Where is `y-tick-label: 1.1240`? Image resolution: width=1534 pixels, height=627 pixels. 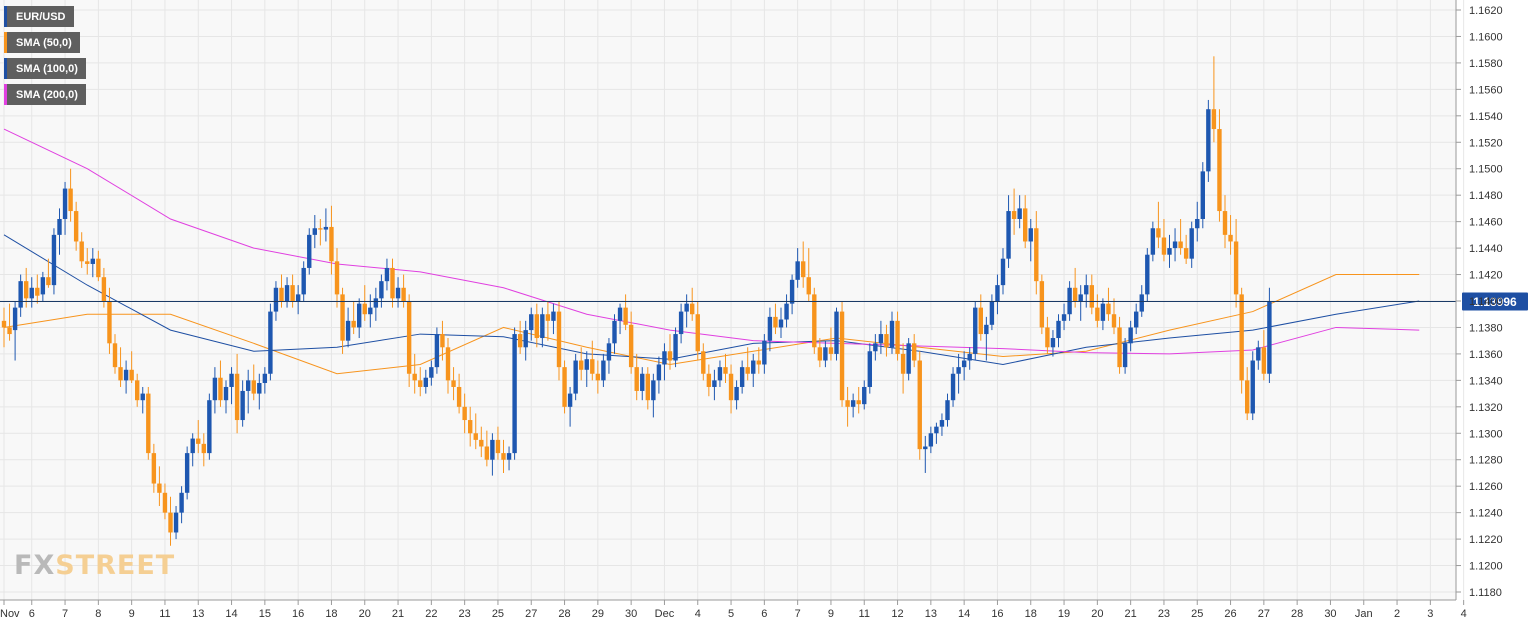
y-tick-label: 1.1240 is located at coordinates (1486, 514).